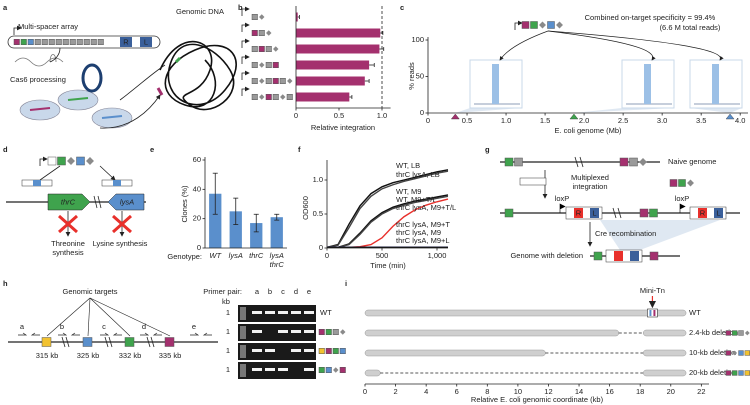  What do you see at coordinates (197, 188) in the screenshot?
I see `y-tick-label: 40` at bounding box center [197, 188].